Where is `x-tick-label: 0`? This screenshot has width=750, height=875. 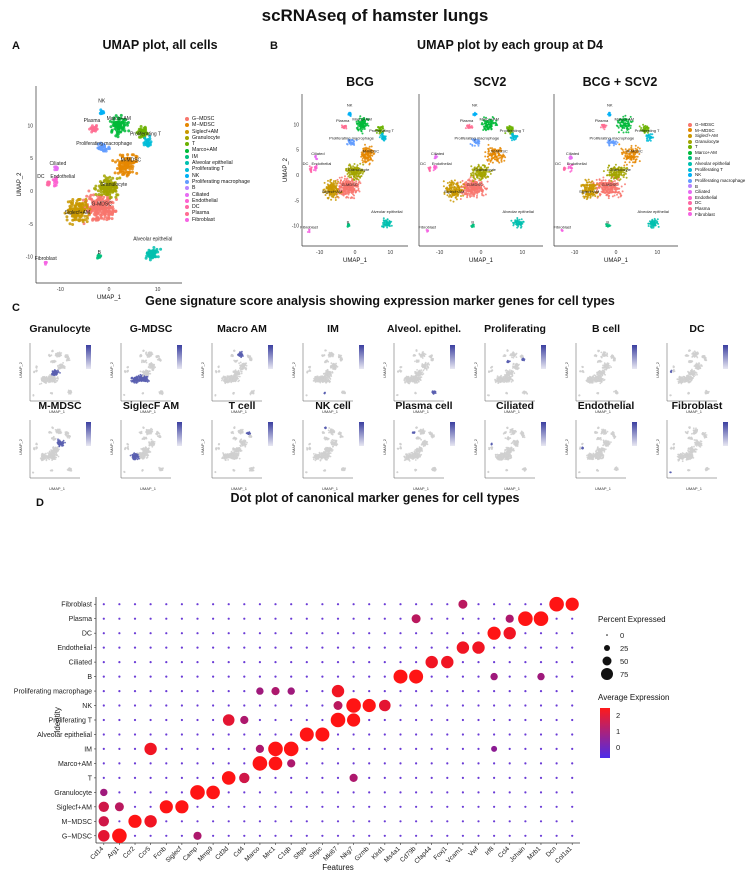 x-tick-label: 0 is located at coordinates (616, 253).